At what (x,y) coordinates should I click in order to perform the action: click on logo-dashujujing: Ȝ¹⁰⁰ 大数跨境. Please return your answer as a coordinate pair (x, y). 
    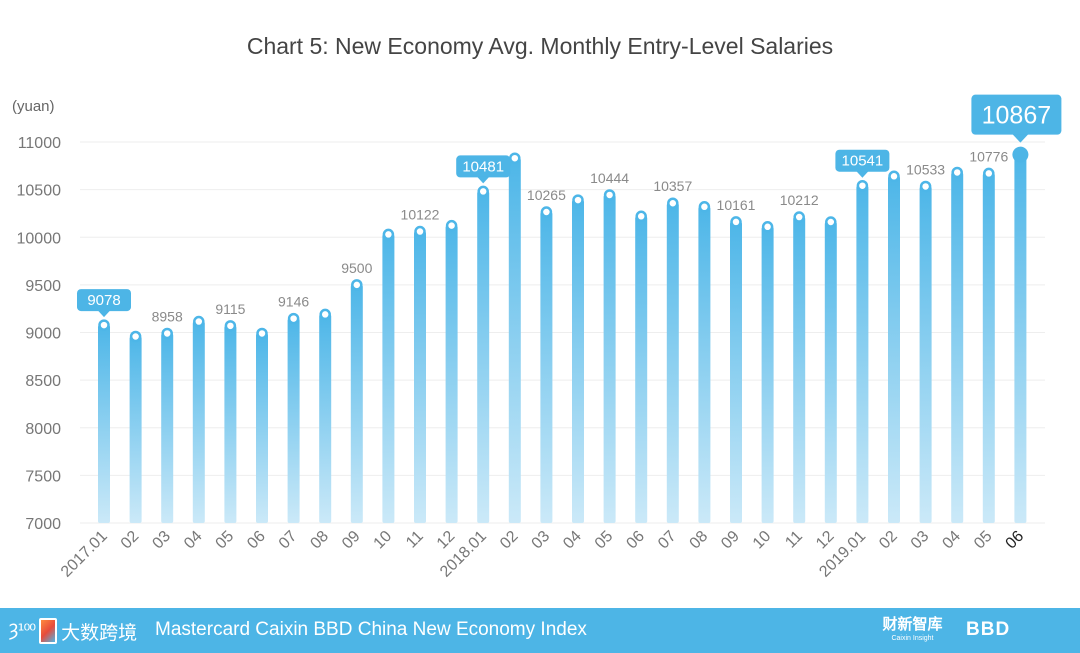
    Looking at the image, I should click on (75, 631).